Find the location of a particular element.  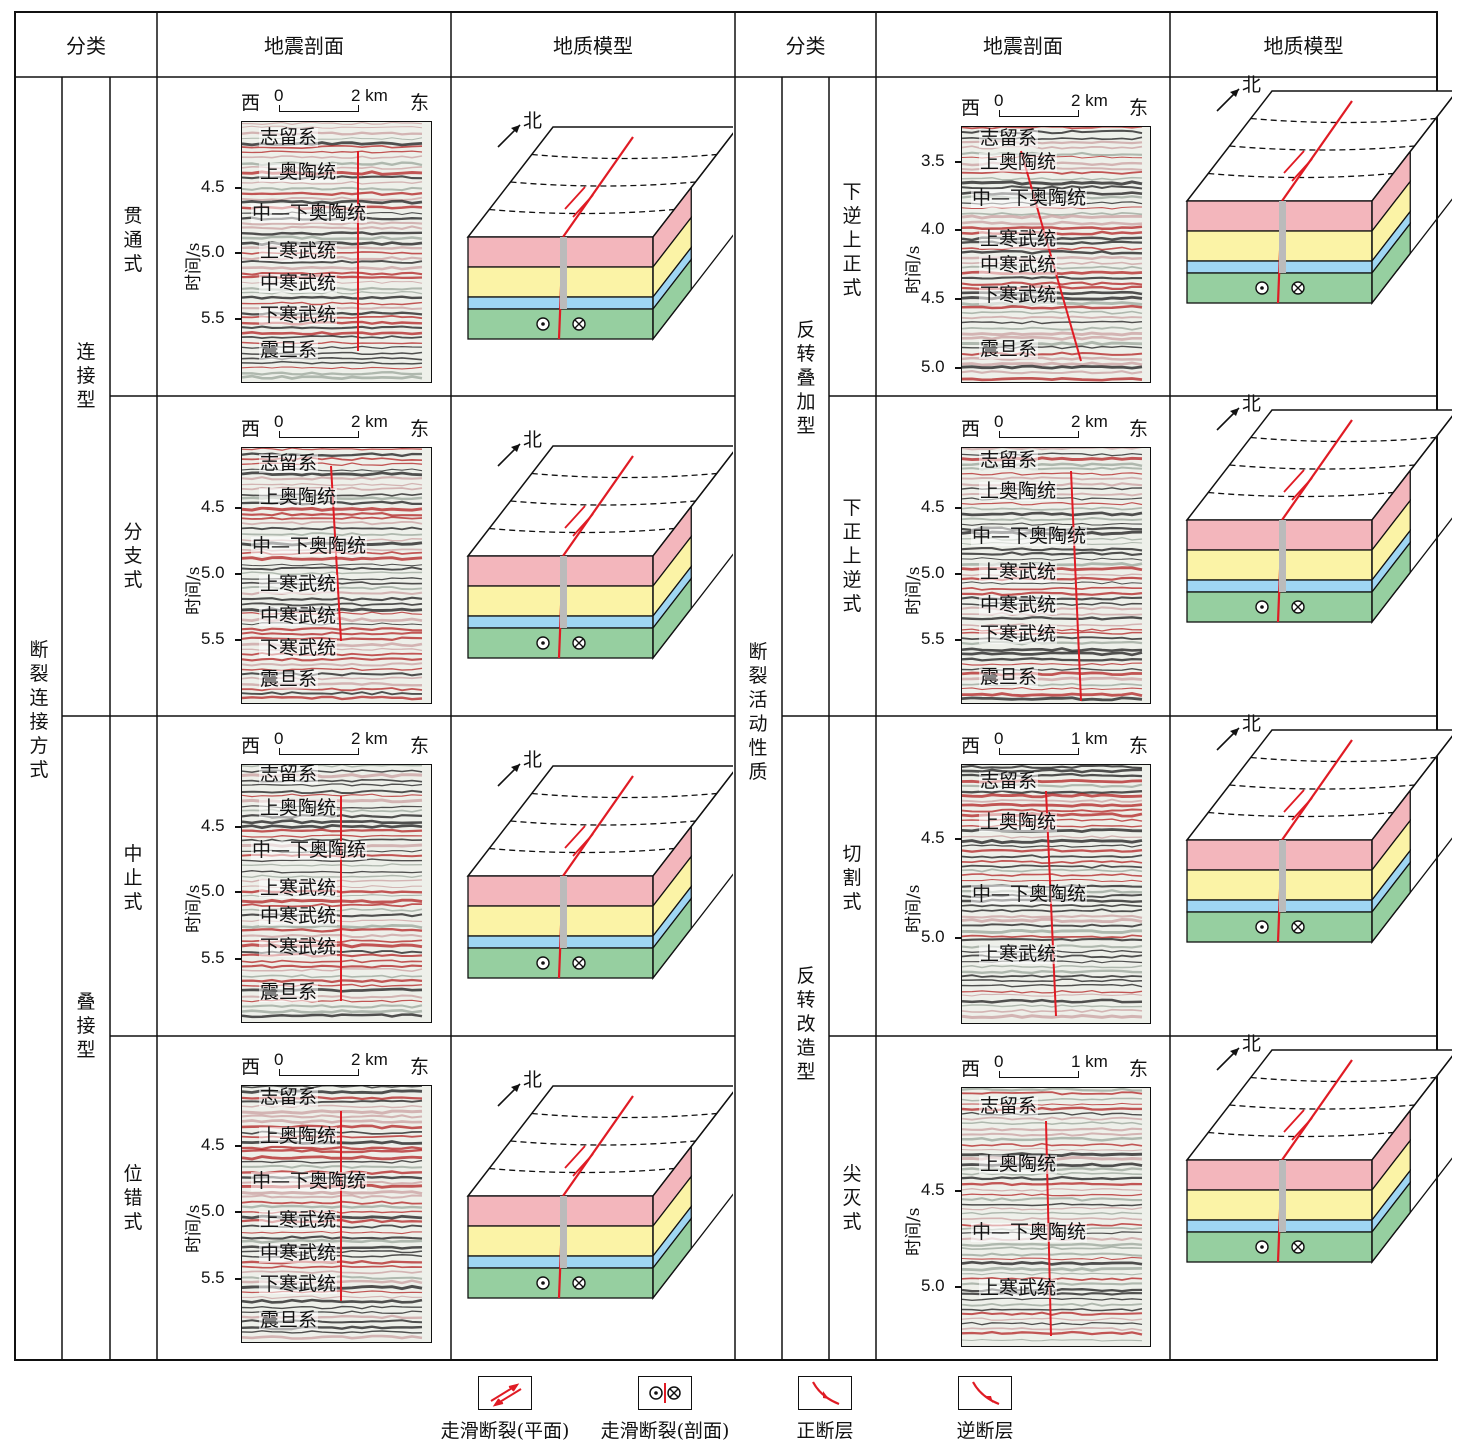

header-seismic-left: 地震剖面 is located at coordinates (304, 46).